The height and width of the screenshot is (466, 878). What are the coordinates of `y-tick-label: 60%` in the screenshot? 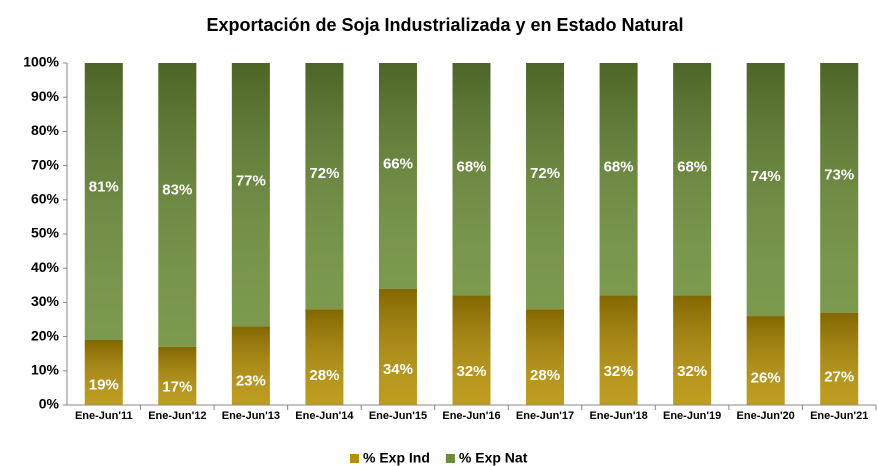 It's located at (45, 199).